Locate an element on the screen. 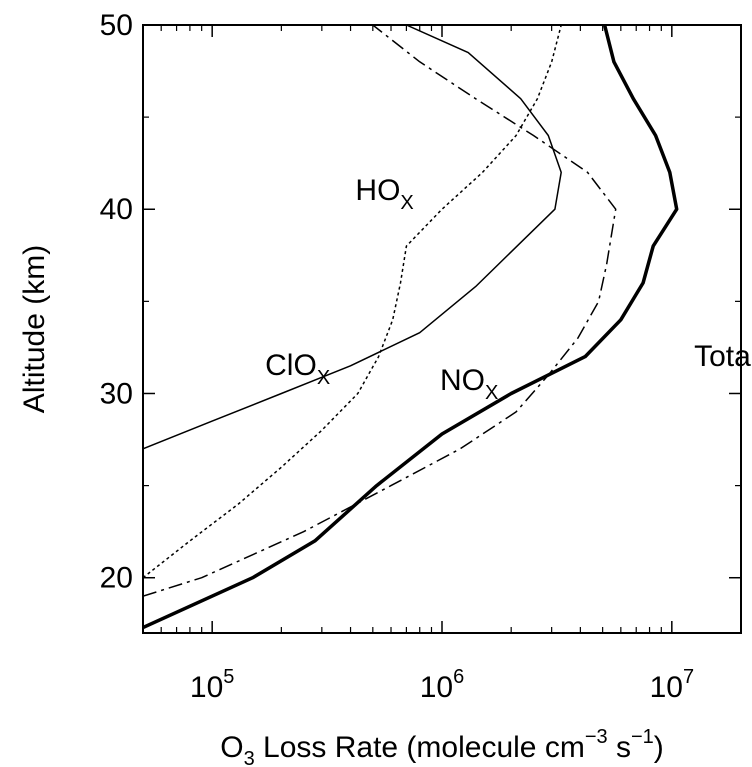  x-axis-title-prefix: O is located at coordinates (231, 747).